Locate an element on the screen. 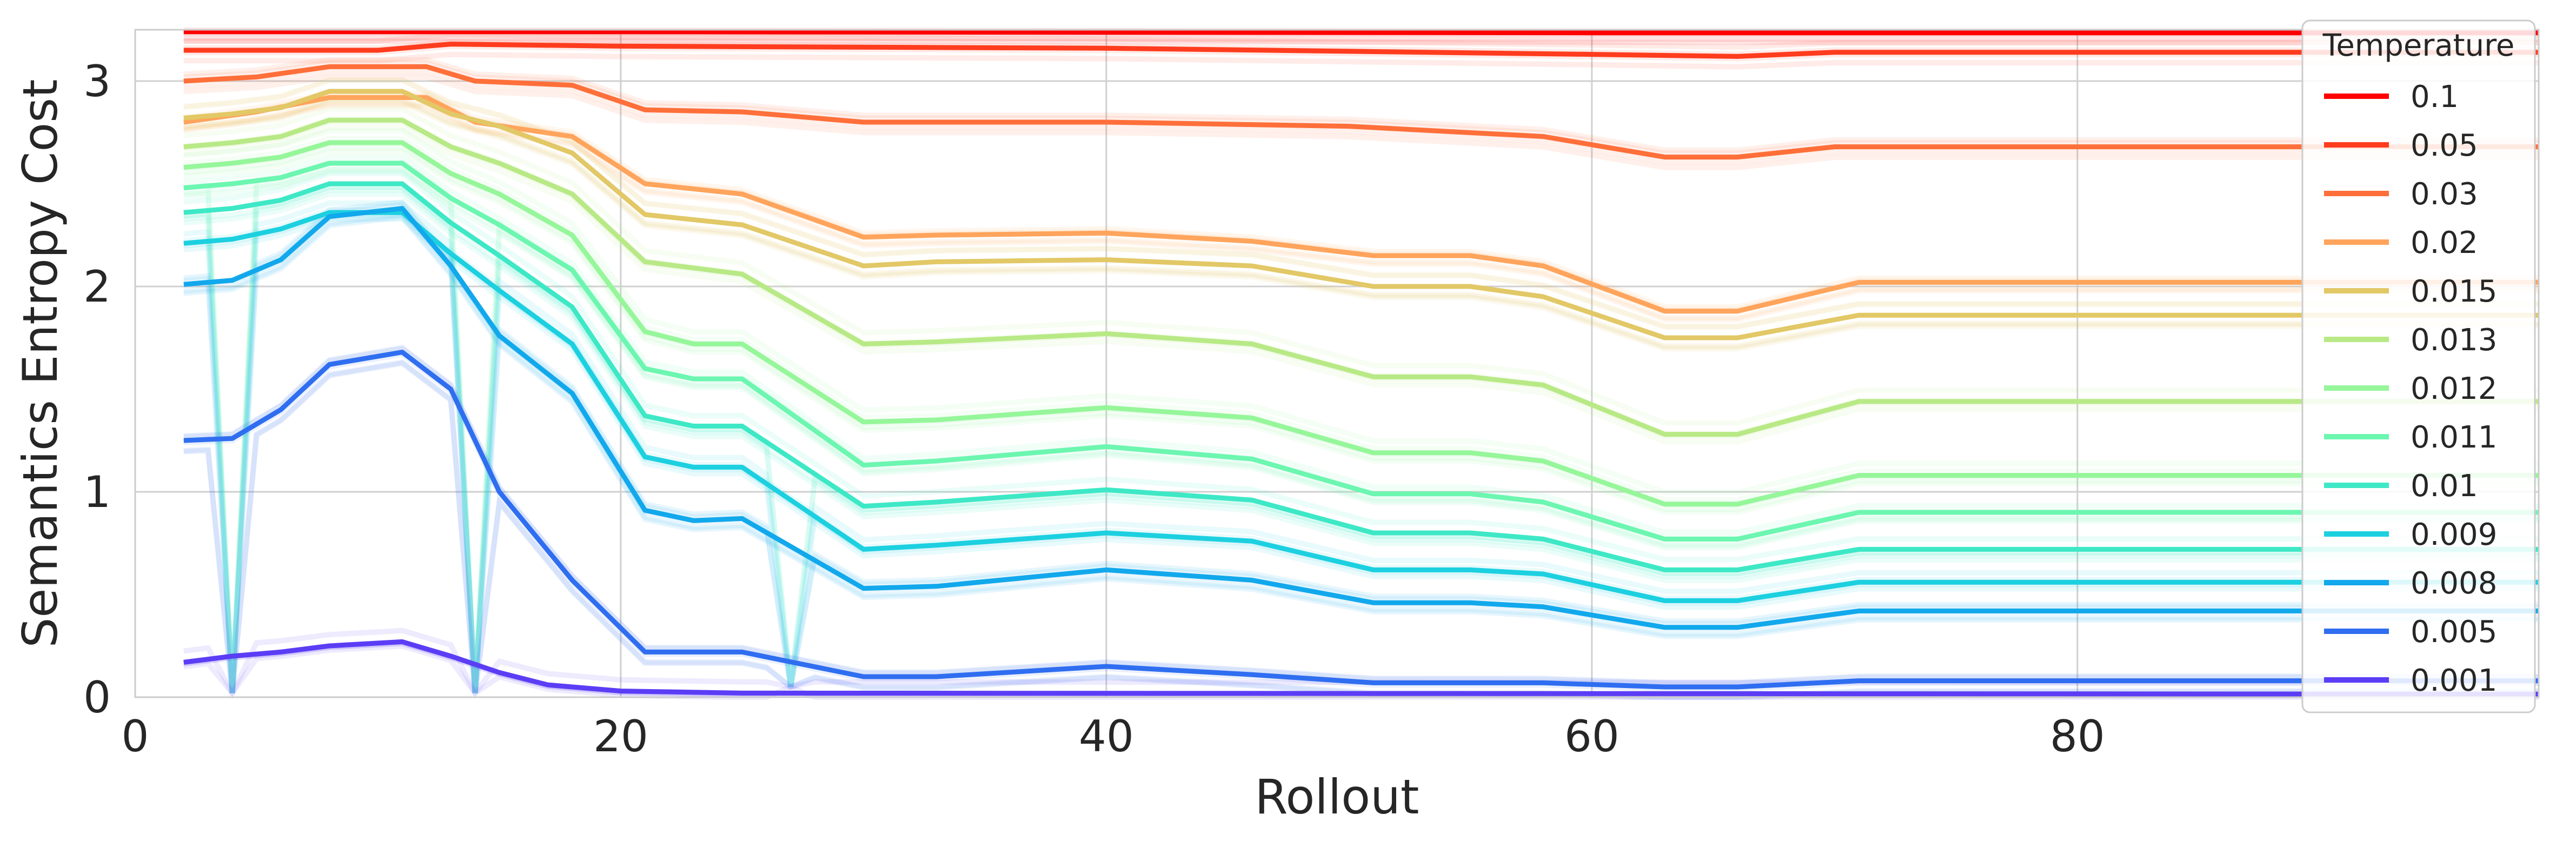  legend-label: 0.011 is located at coordinates (2454, 437).